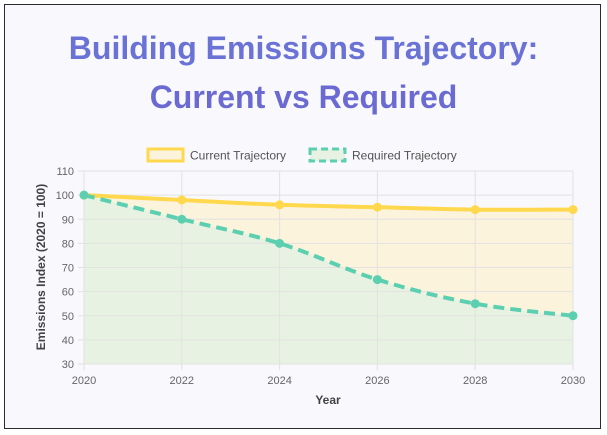 This screenshot has width=607, height=435. Describe the element at coordinates (165, 155) in the screenshot. I see `legend-swatch-current` at that location.